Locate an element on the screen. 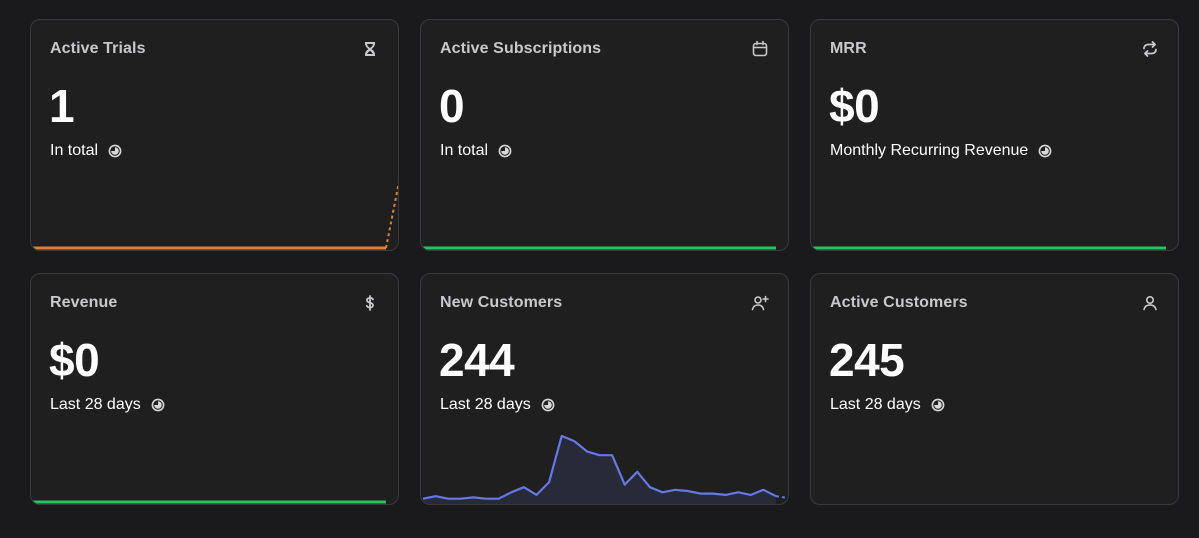 The image size is (1199, 538). hourglass-icon is located at coordinates (370, 49).